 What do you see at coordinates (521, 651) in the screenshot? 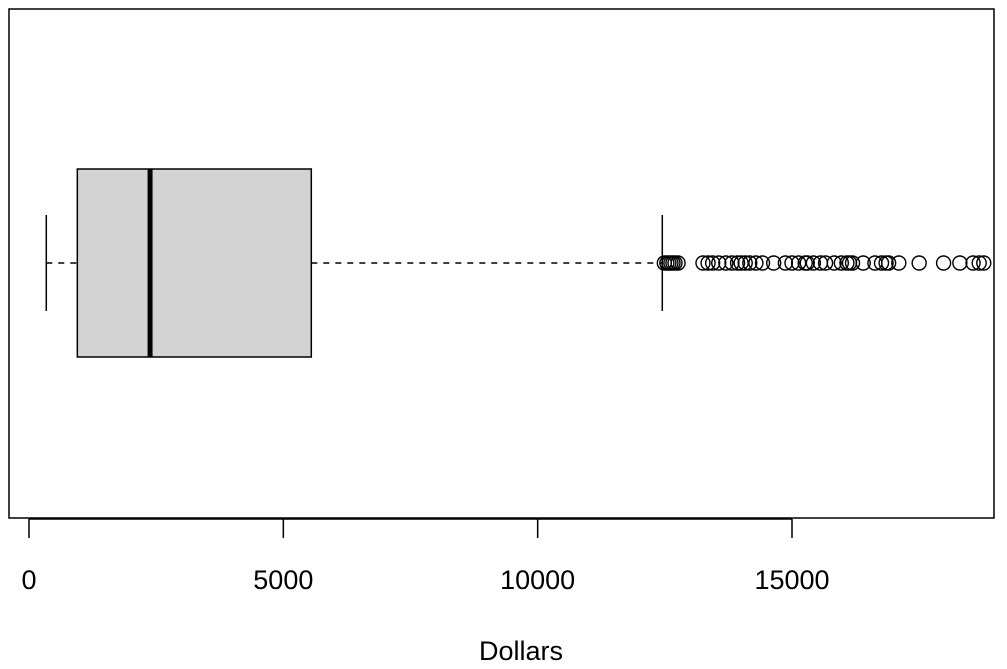
I see `x-axis-label: Dollars` at bounding box center [521, 651].